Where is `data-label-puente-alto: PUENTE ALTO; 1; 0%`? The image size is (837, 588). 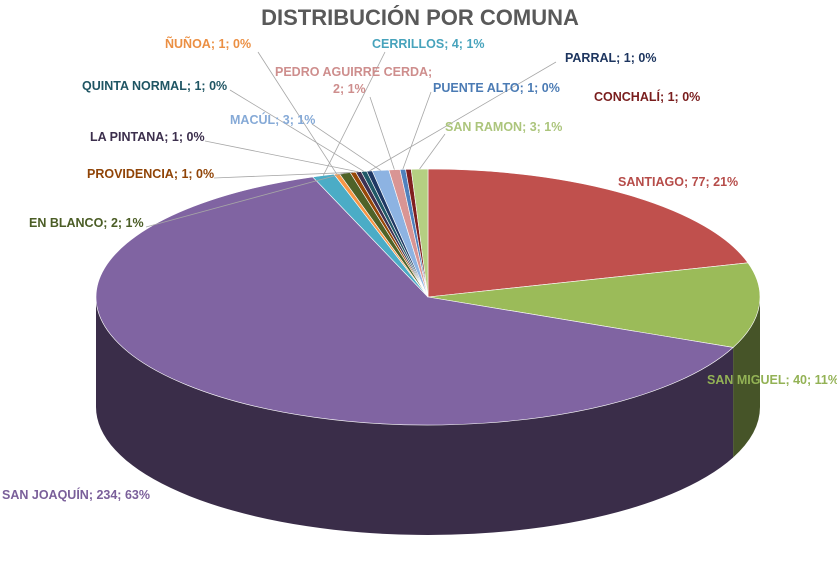
data-label-puente-alto: PUENTE ALTO; 1; 0% is located at coordinates (496, 88).